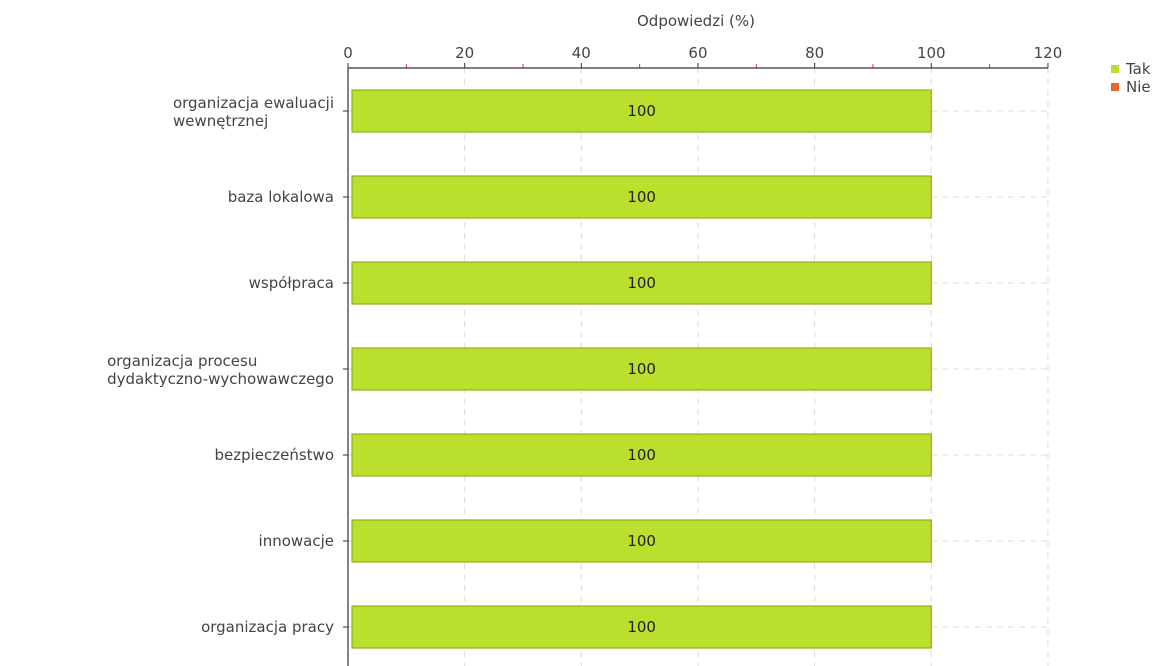  What do you see at coordinates (220, 379) in the screenshot?
I see `category-label: dydaktyczno-wychowawczego` at bounding box center [220, 379].